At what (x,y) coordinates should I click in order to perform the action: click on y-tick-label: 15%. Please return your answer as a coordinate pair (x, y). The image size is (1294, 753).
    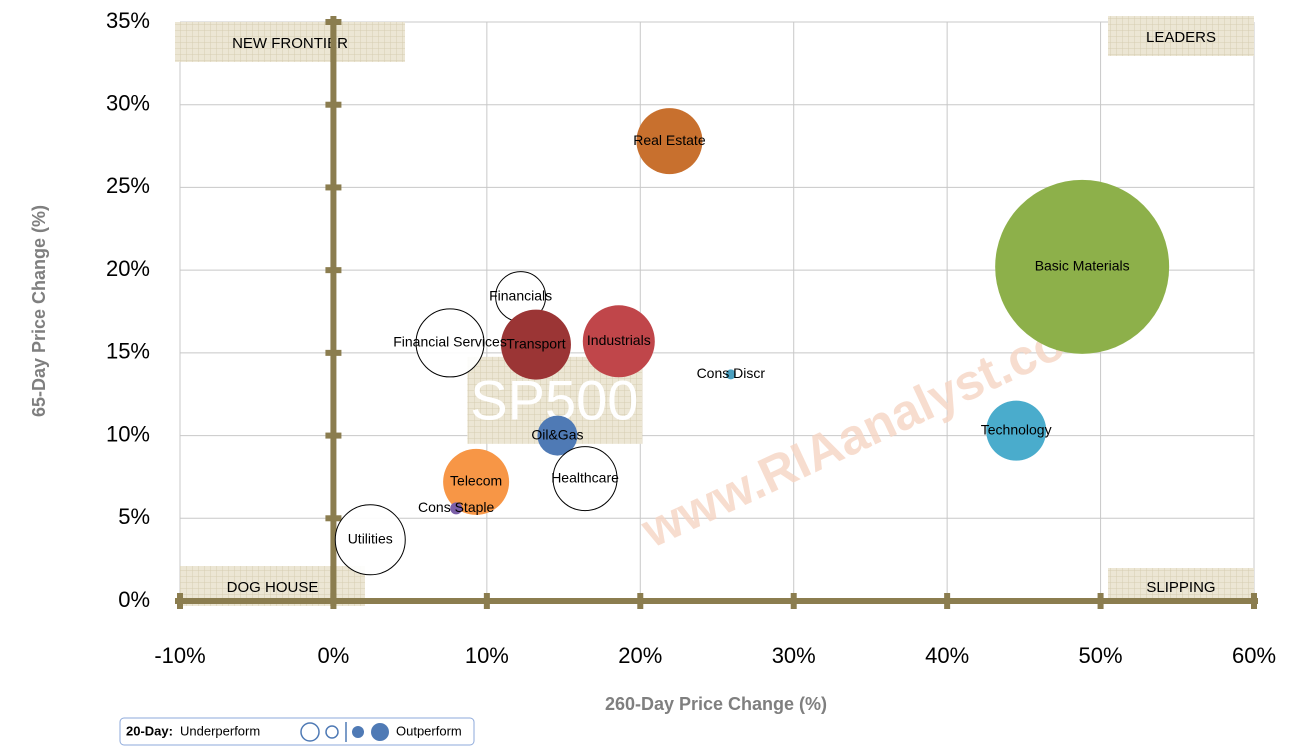
    Looking at the image, I should click on (128, 351).